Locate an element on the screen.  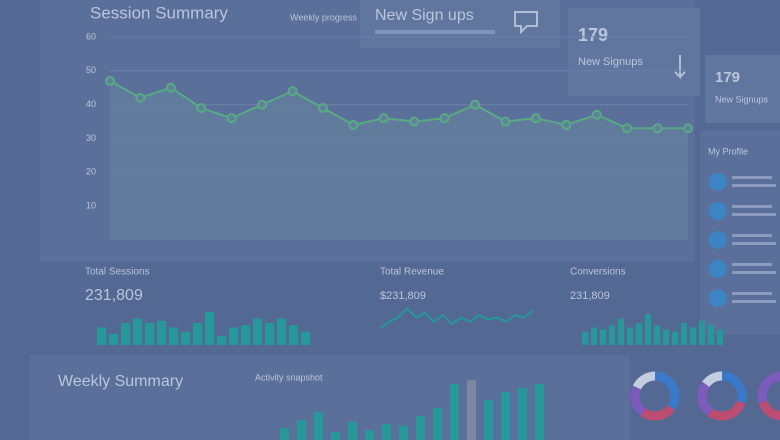
stat-card is located at coordinates (742, 89).